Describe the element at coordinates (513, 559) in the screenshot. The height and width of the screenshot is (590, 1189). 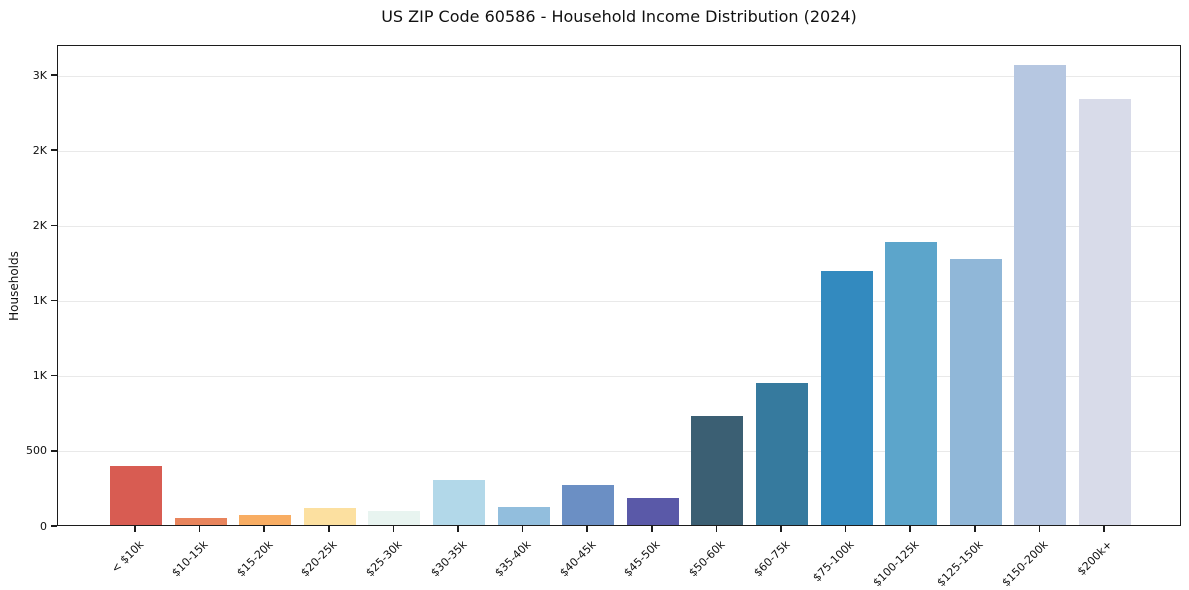
I see `x-tick-label-text: $35-40k` at that location.